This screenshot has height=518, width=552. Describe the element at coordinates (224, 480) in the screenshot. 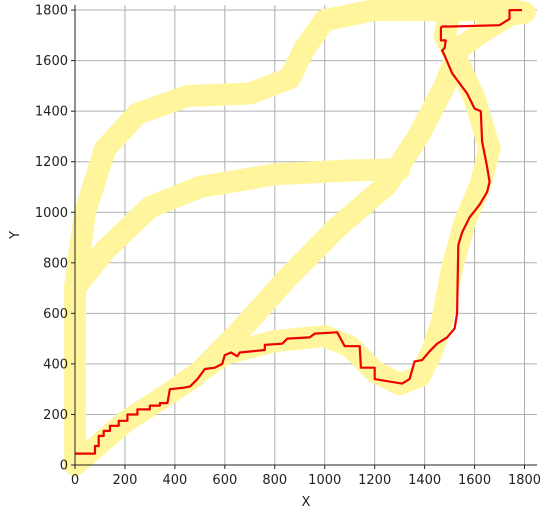

I see `x-tick-label: 600` at that location.